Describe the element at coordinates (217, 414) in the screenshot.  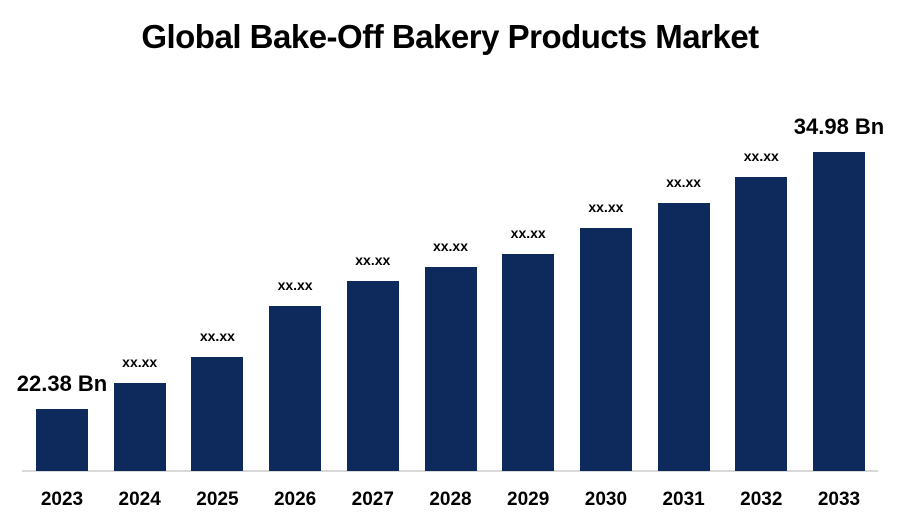
I see `bar-2025` at that location.